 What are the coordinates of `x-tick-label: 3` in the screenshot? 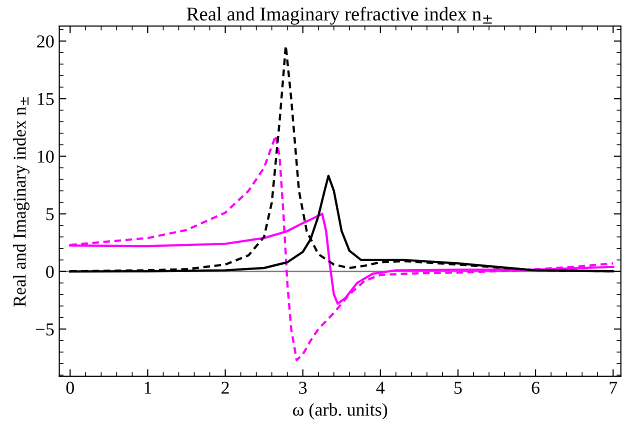 It's located at (303, 388).